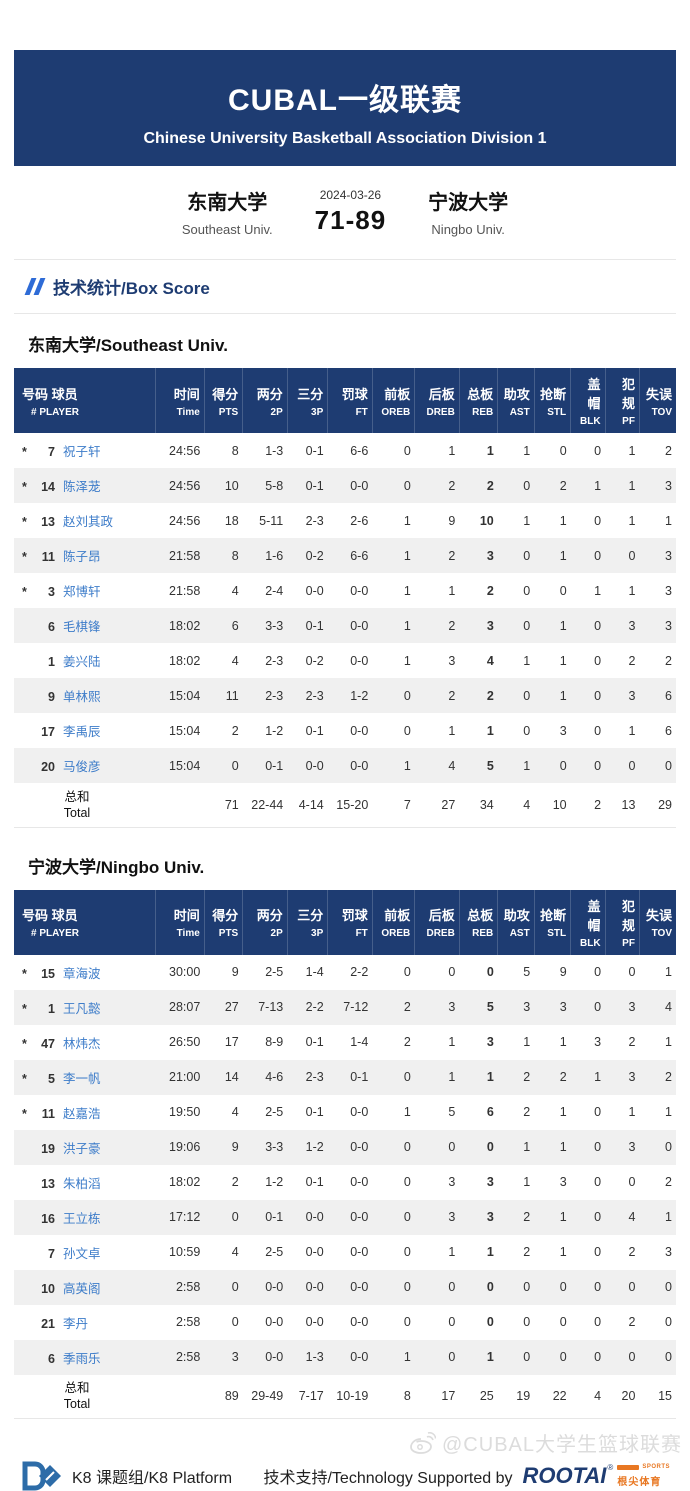 The height and width of the screenshot is (1491, 690). I want to click on stat-cell: 2-3, so click(314, 1077).